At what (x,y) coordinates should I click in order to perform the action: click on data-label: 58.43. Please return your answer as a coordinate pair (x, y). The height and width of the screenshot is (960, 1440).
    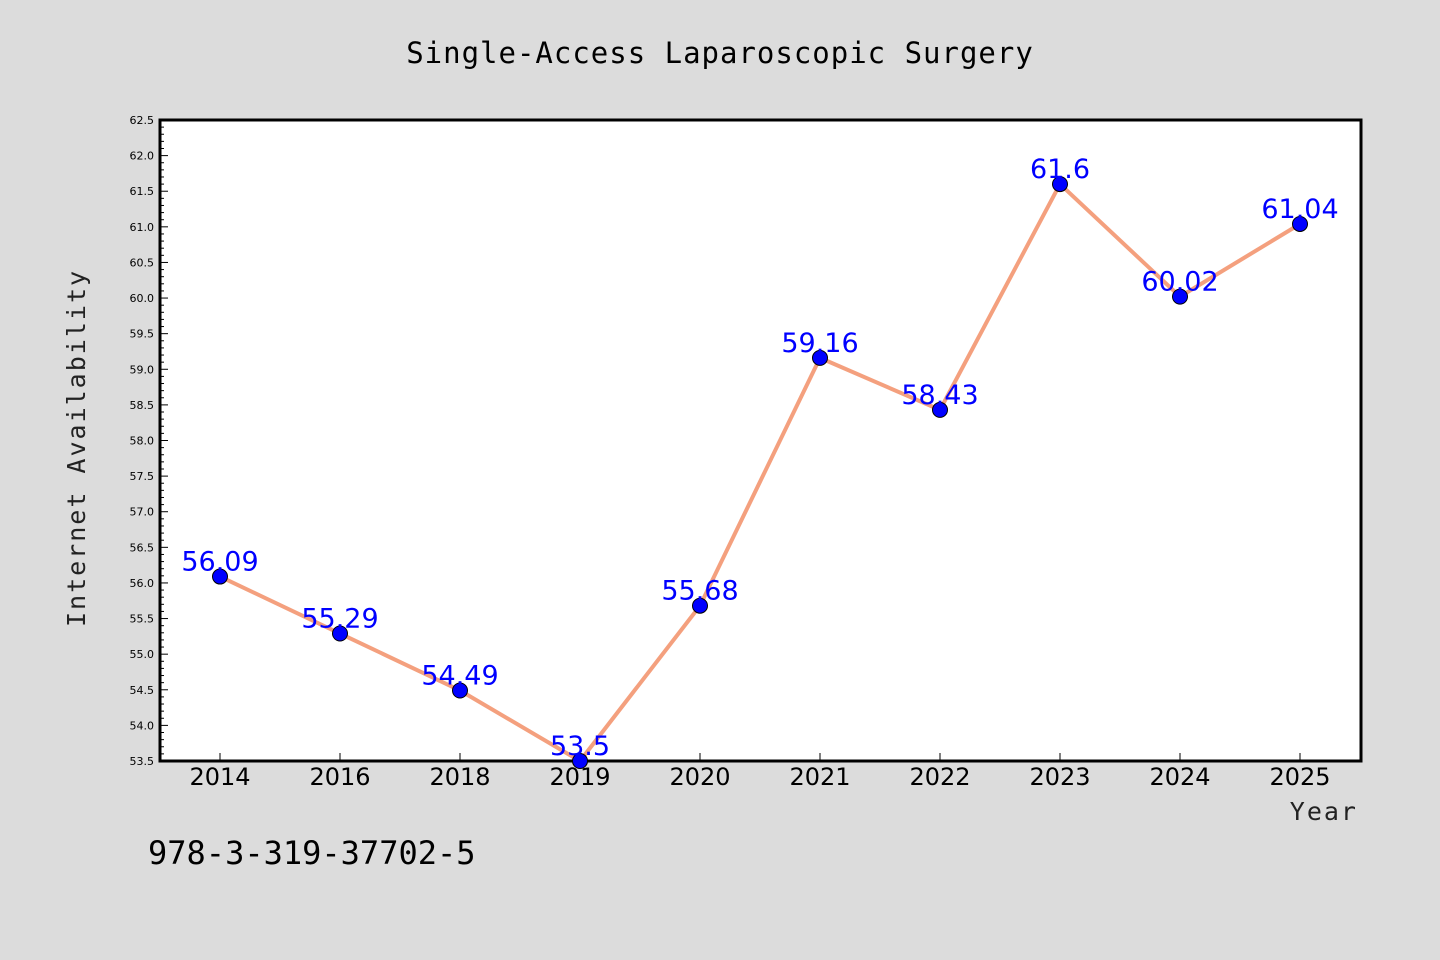
    Looking at the image, I should click on (939, 395).